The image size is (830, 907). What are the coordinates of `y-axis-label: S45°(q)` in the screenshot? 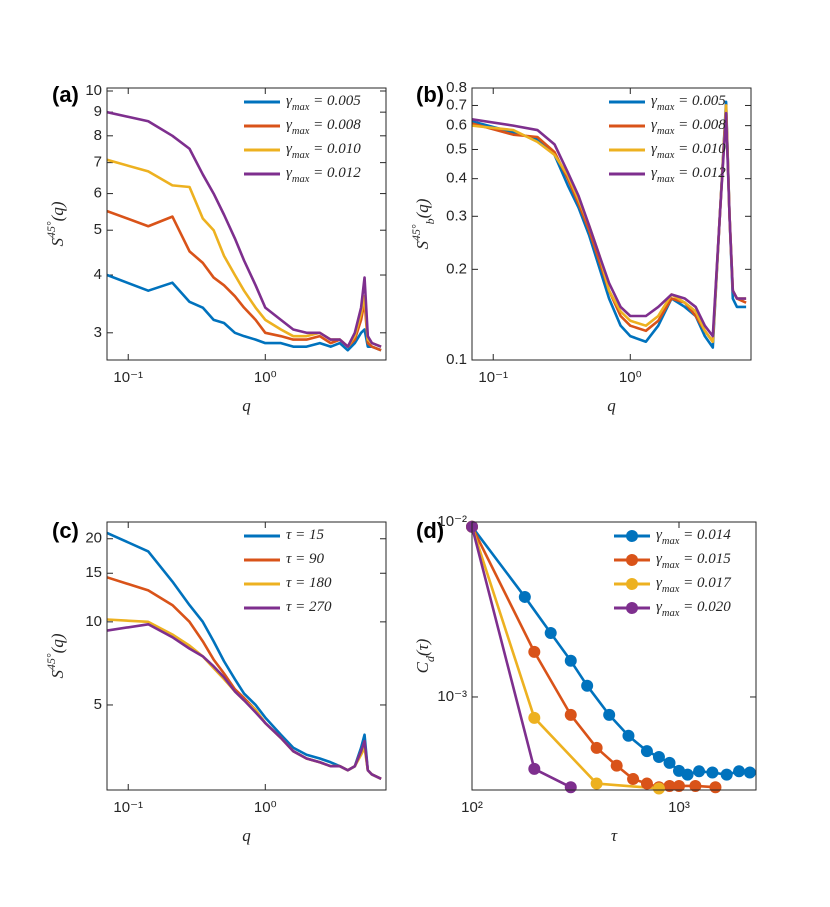 It's located at (55, 655).